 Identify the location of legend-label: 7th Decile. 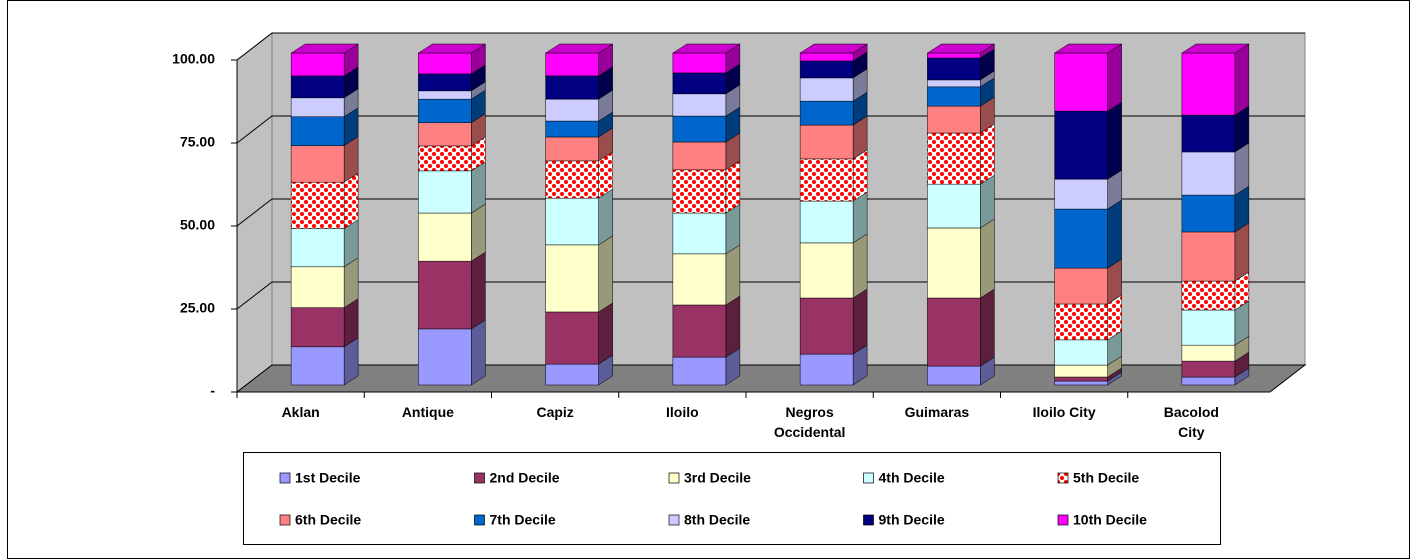
(523, 520).